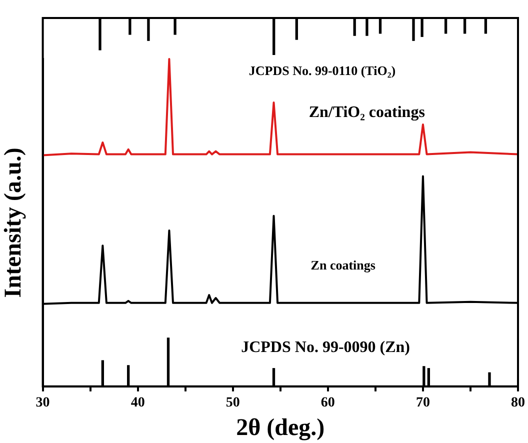 The height and width of the screenshot is (443, 528). What do you see at coordinates (280, 427) in the screenshot?
I see `x-axis-title: 2θ (deg.)` at bounding box center [280, 427].